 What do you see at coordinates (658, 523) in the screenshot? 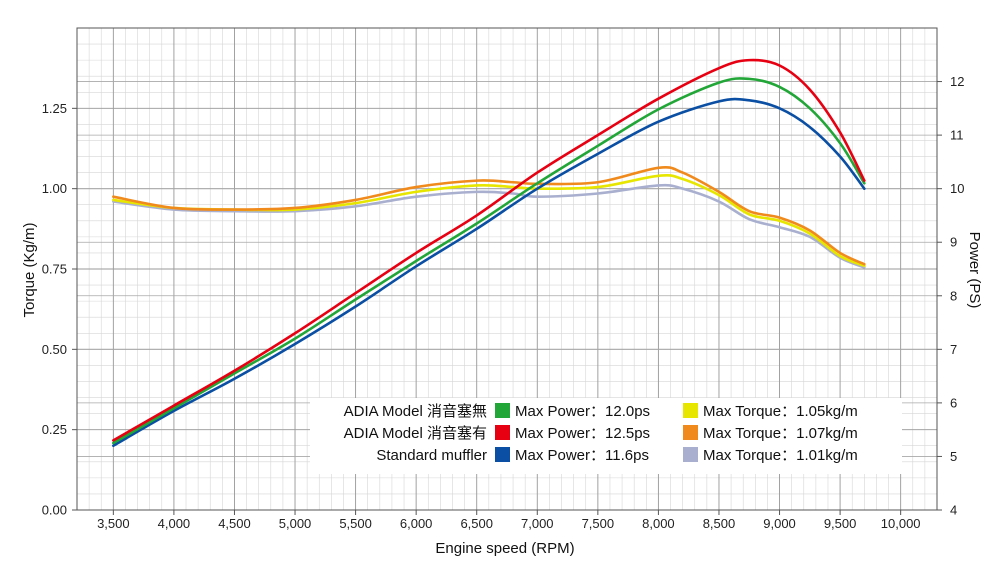
I see `x-tick-label: 8,000` at bounding box center [658, 523].